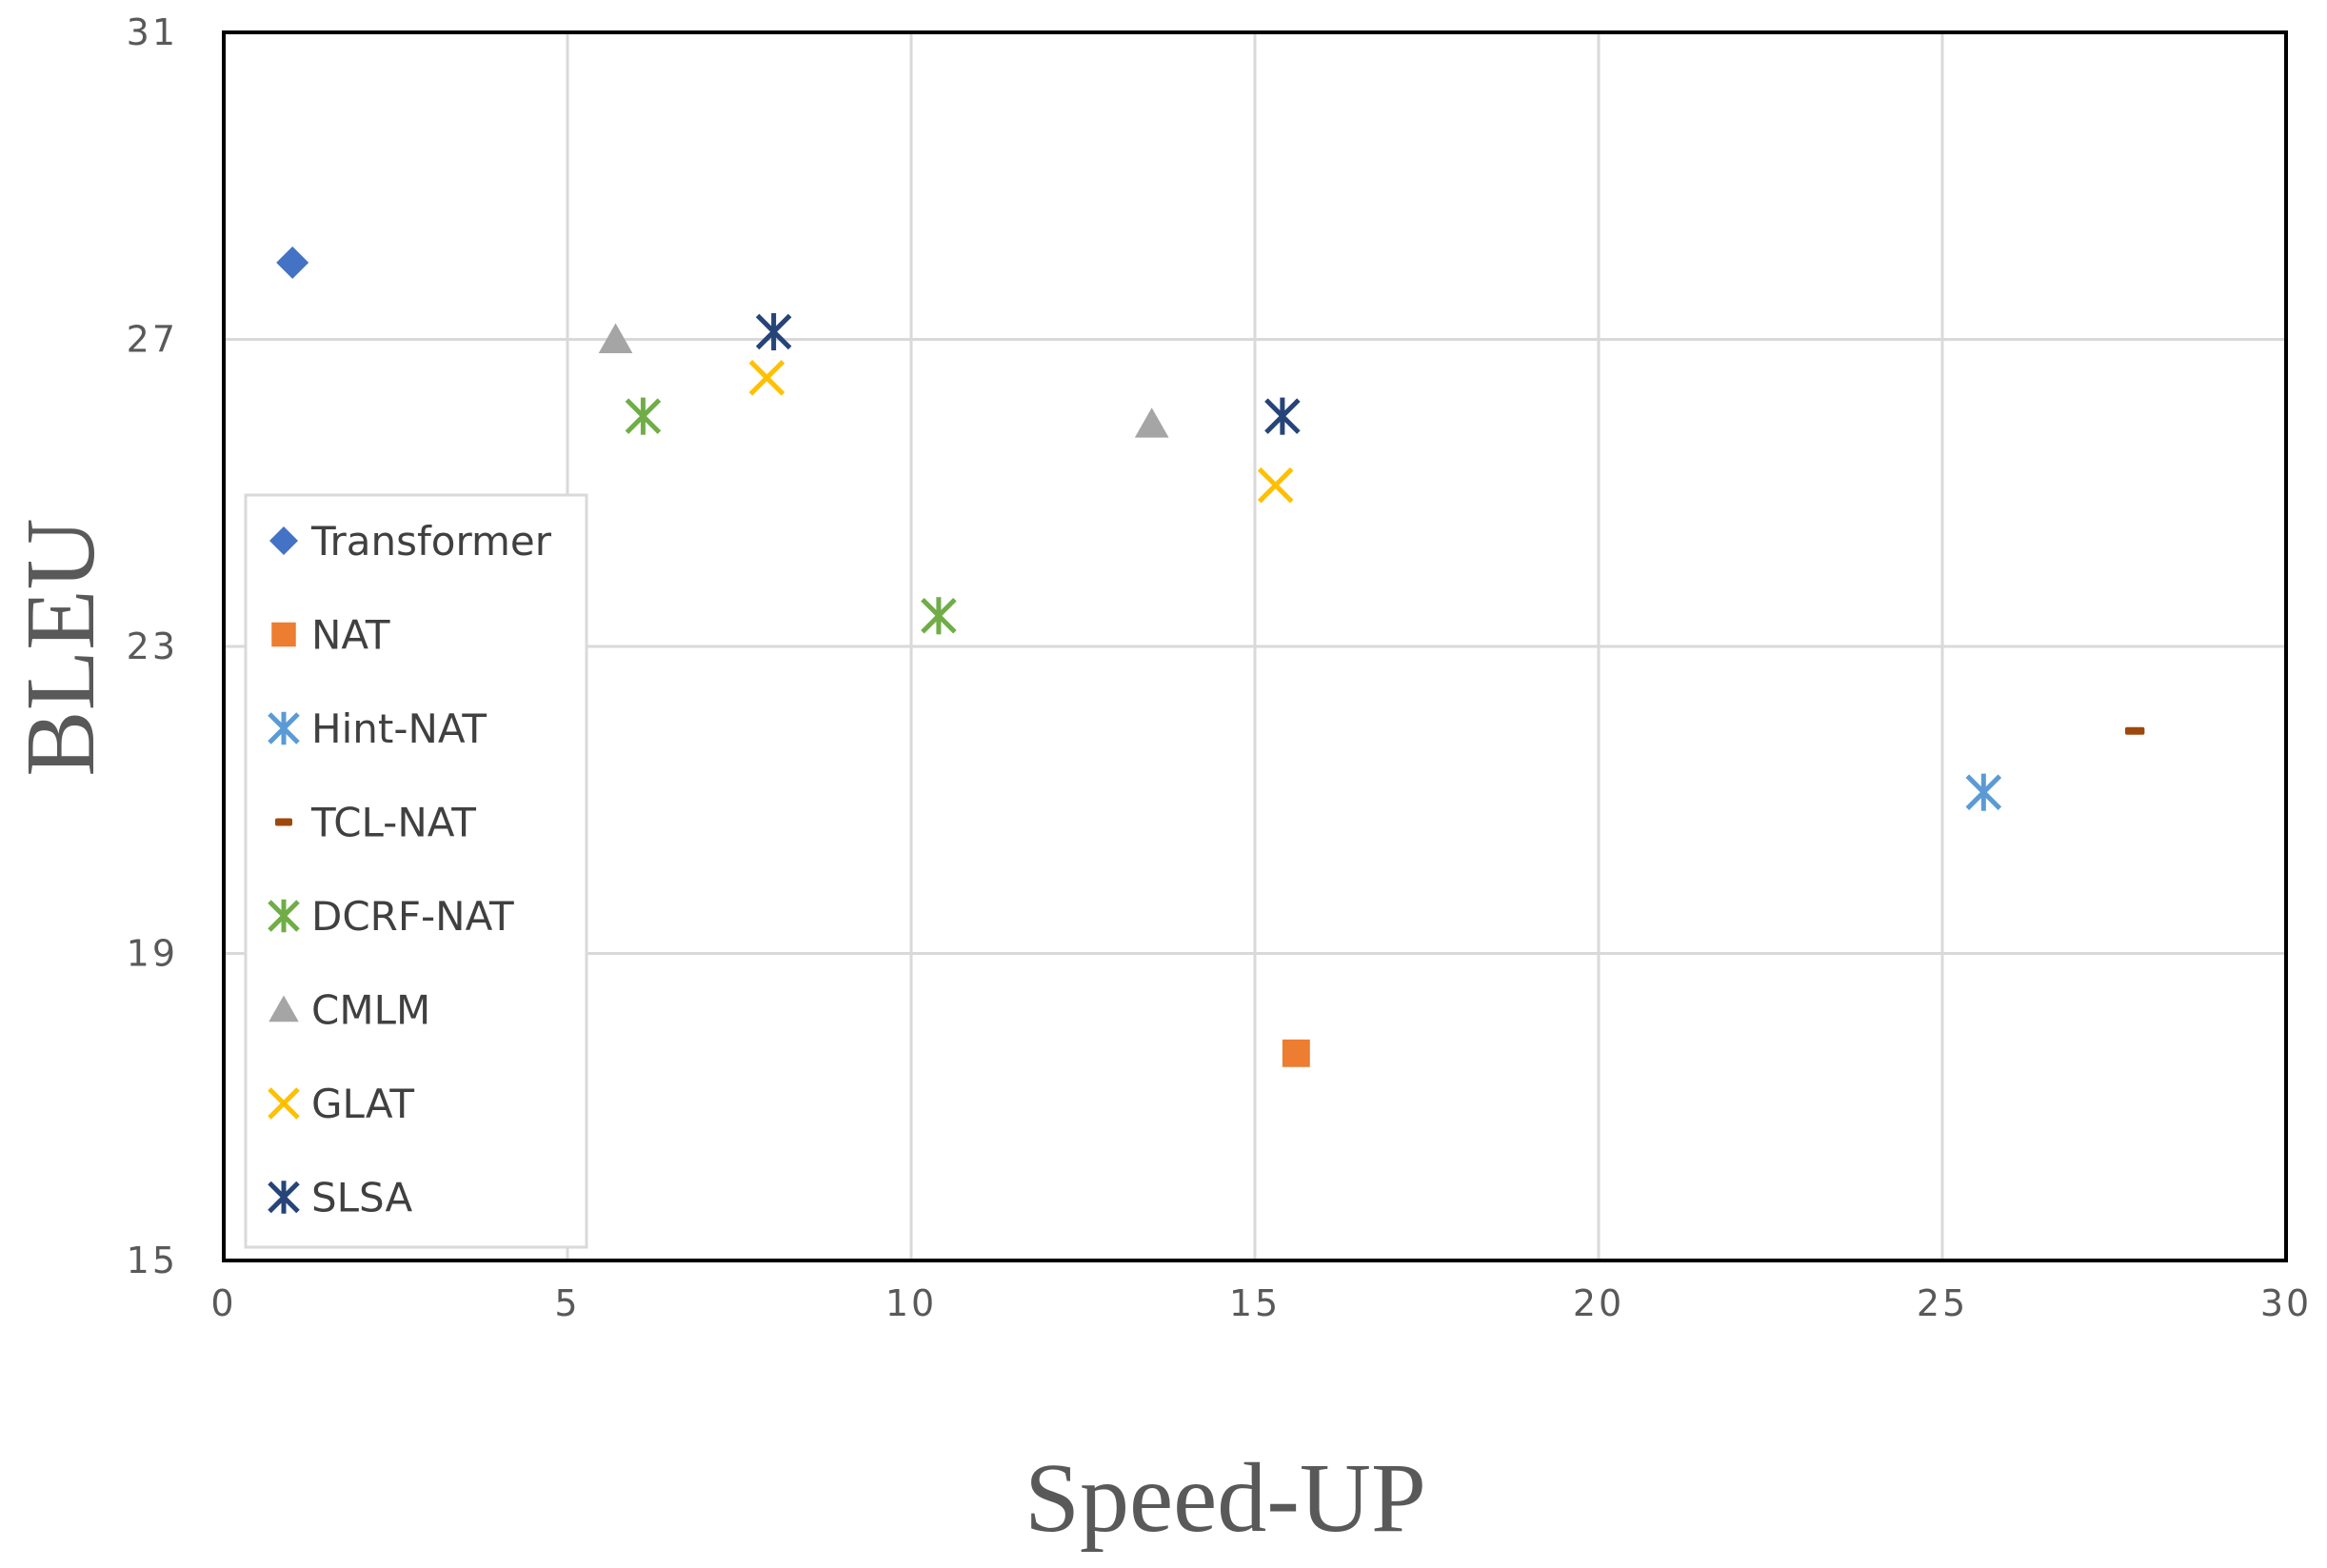 The height and width of the screenshot is (1568, 2327). I want to click on y-tick-label: 19, so click(152, 954).